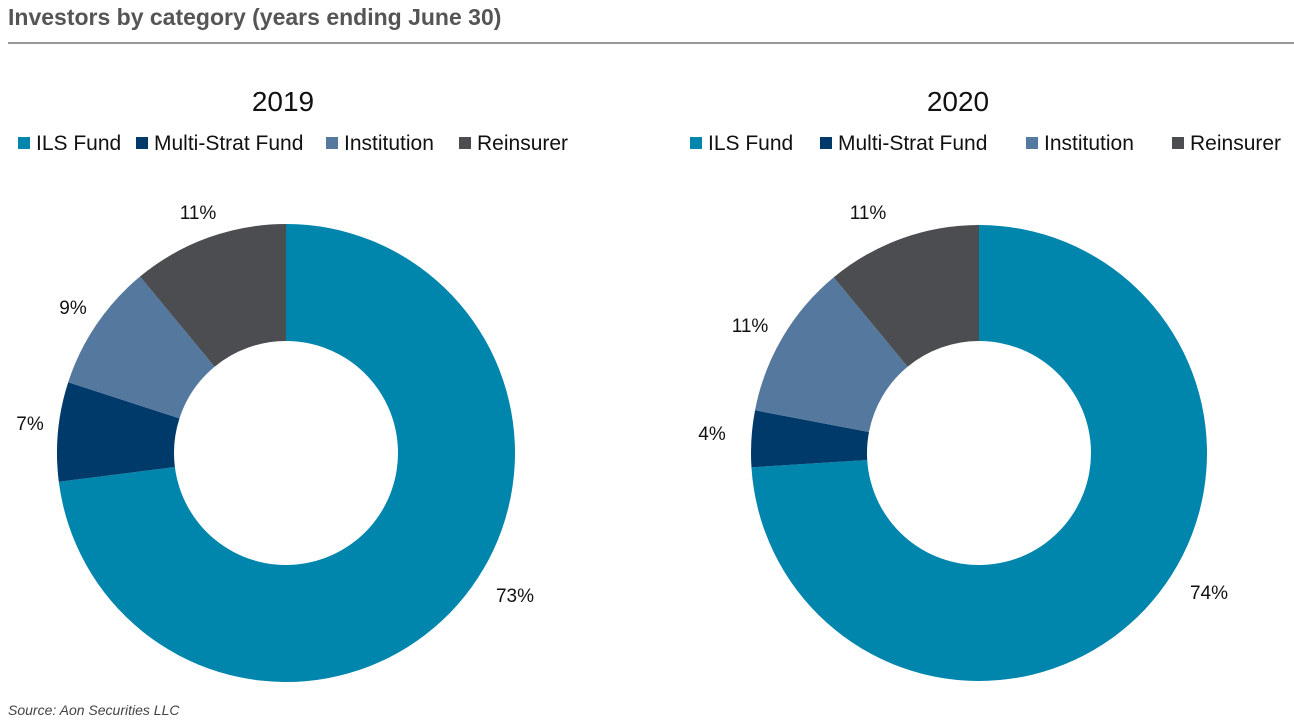 This screenshot has height=724, width=1294. I want to click on data-label: 4%, so click(712, 434).